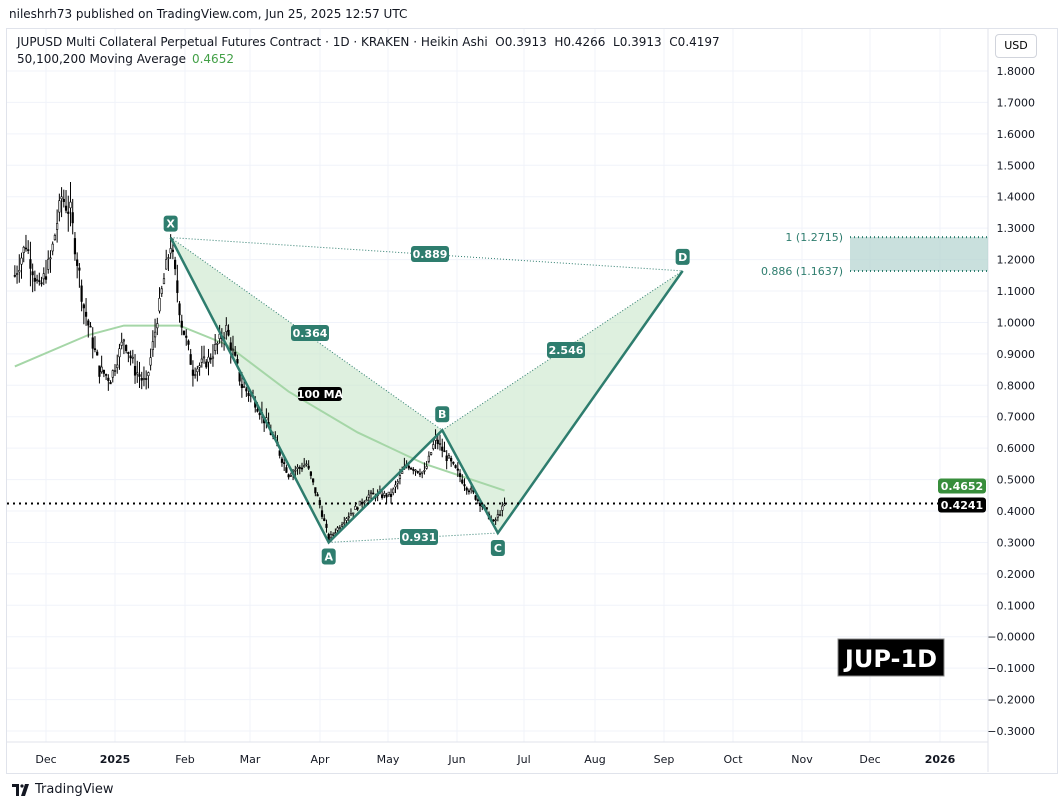  What do you see at coordinates (1016, 102) in the screenshot?
I see `y-tick-label: 1.7000` at bounding box center [1016, 102].